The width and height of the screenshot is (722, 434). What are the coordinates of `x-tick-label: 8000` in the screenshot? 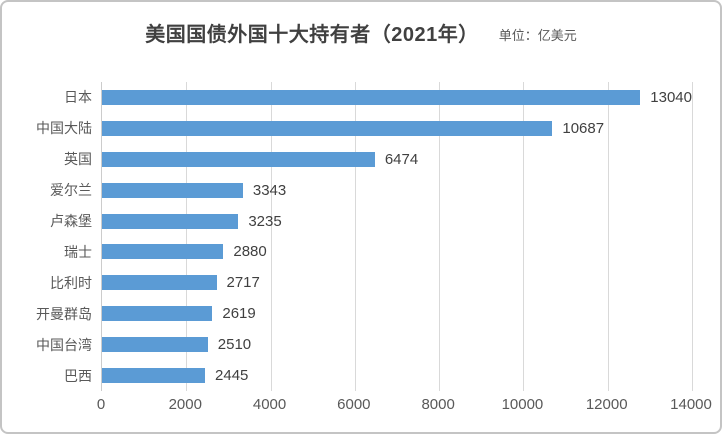 It's located at (438, 404).